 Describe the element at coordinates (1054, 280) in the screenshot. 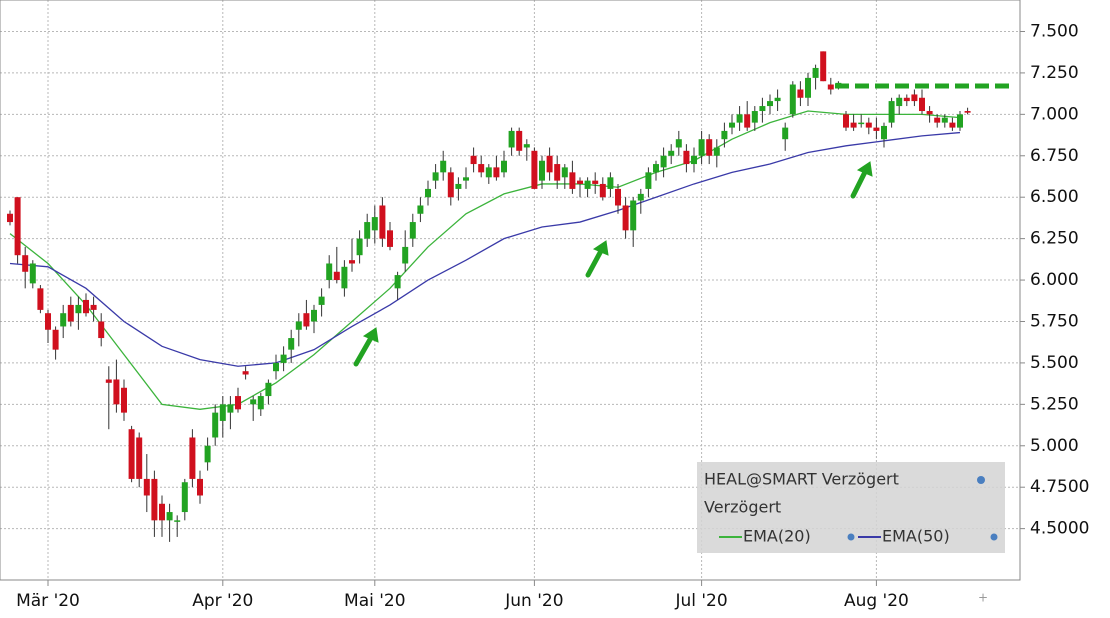

I see `y-tick-label: 6.000` at that location.